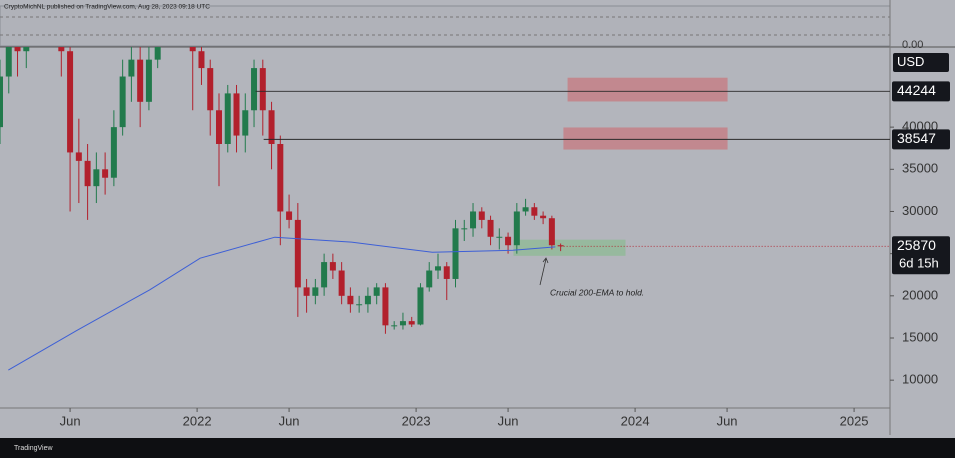 This screenshot has height=458, width=955. I want to click on annotation: Crucial 200-EMA to hold., so click(597, 292).